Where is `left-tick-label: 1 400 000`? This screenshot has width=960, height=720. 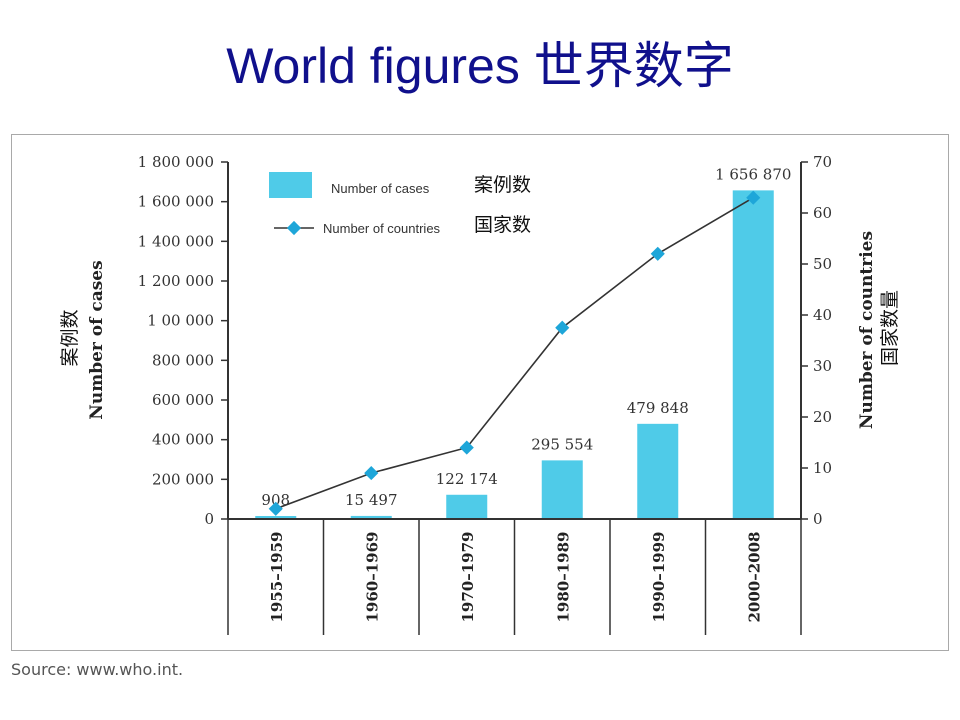
left-tick-label: 1 400 000 is located at coordinates (176, 241).